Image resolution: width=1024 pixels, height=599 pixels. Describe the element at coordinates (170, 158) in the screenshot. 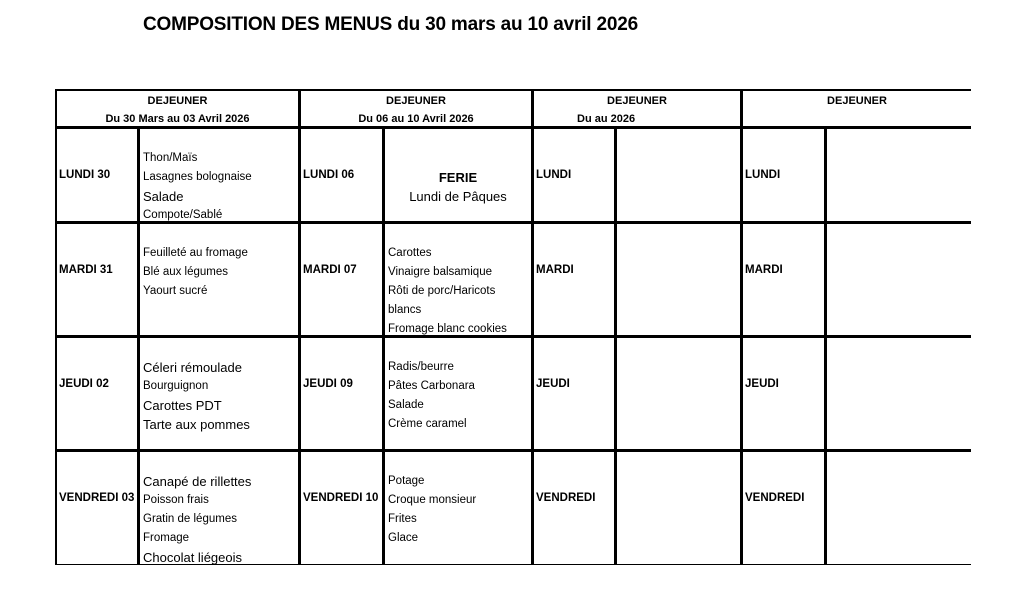

I see `menu-item: Thon/Maïs` at that location.